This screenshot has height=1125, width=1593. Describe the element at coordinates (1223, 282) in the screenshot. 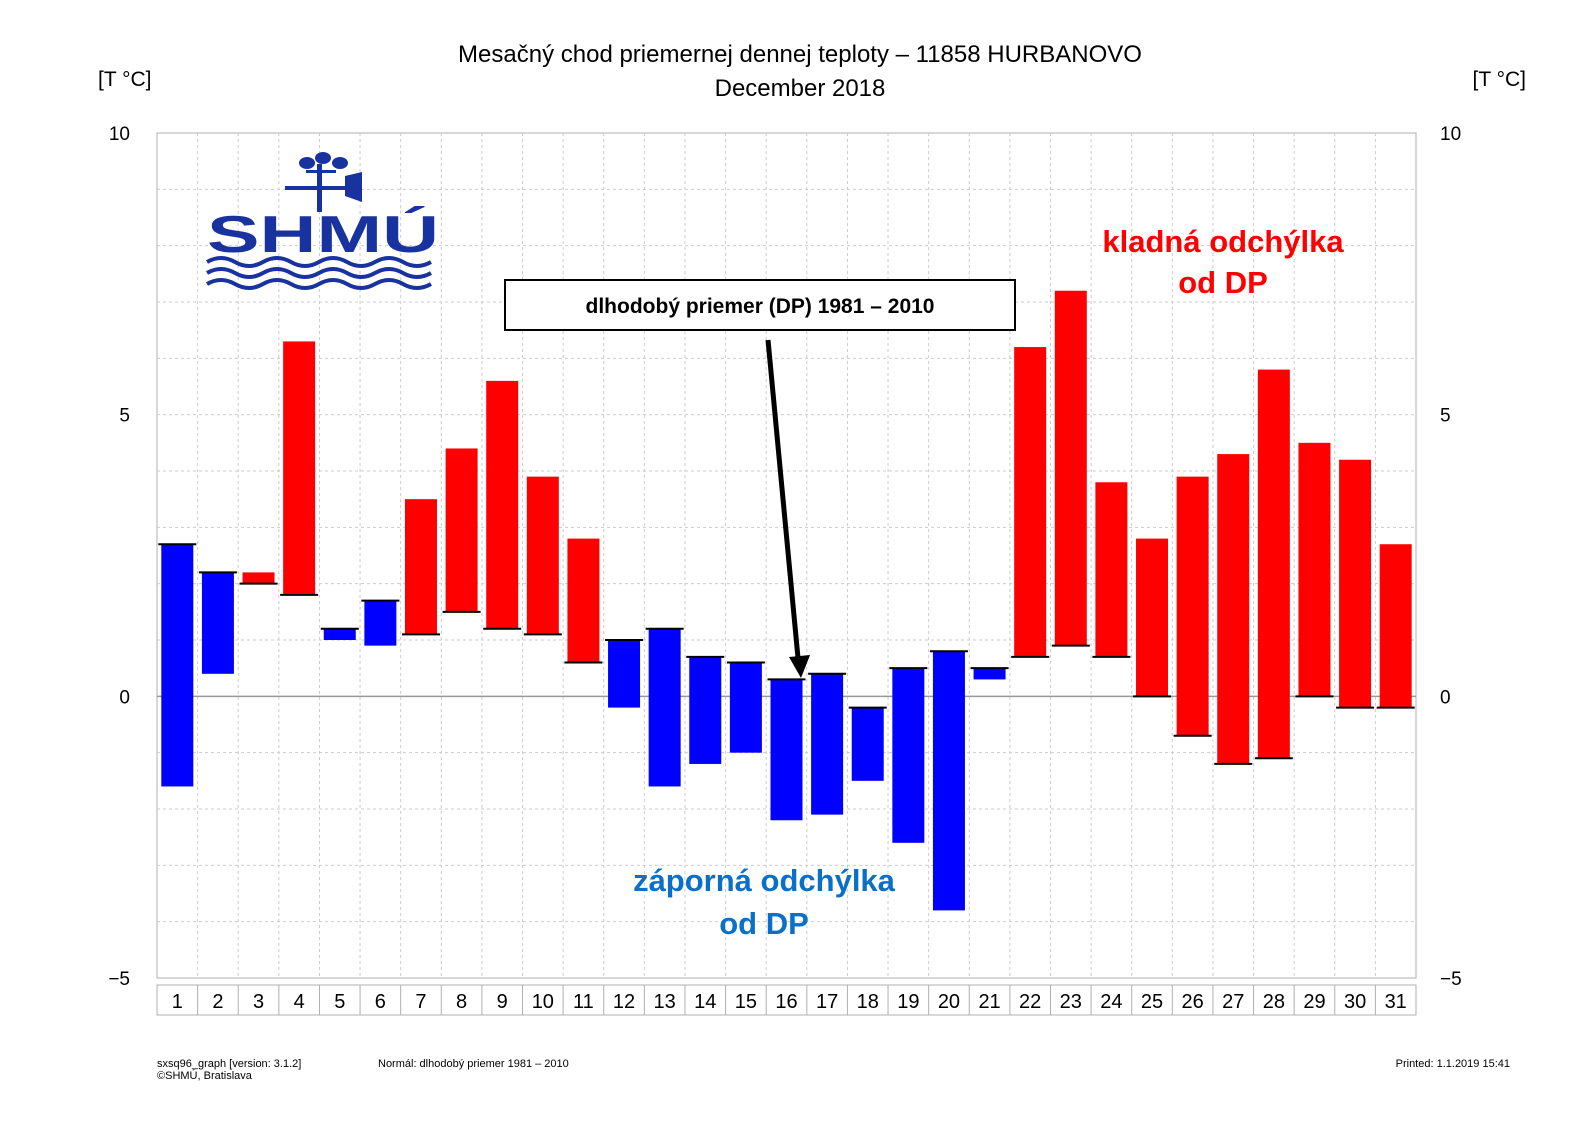

I see `positive-deviation-label-2: od DP` at that location.